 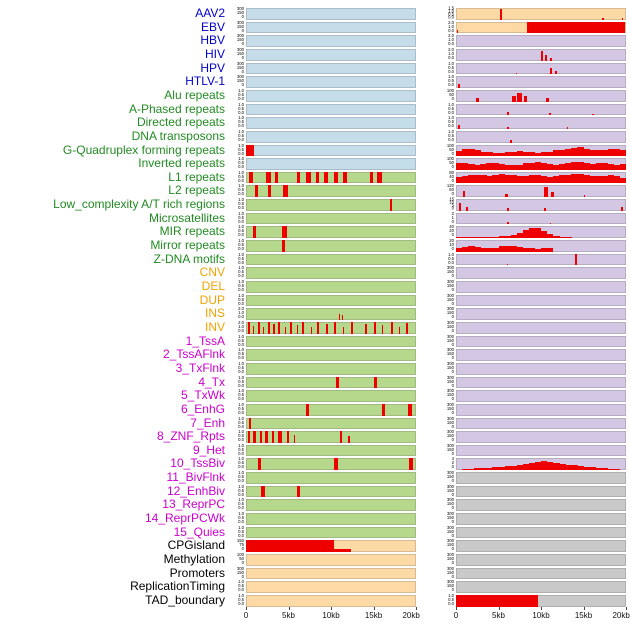 I want to click on track-label: CPGisland, so click(x=196, y=545).